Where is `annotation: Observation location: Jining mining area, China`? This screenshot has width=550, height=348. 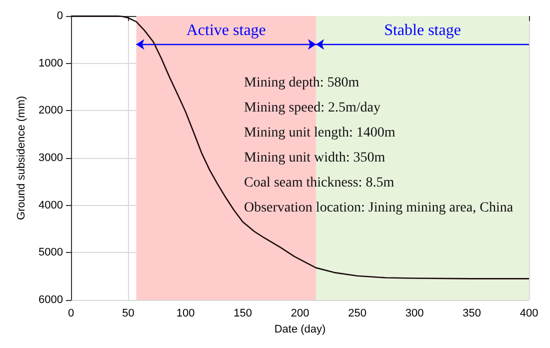
annotation: Observation location: Jining mining area, China is located at coordinates (379, 208).